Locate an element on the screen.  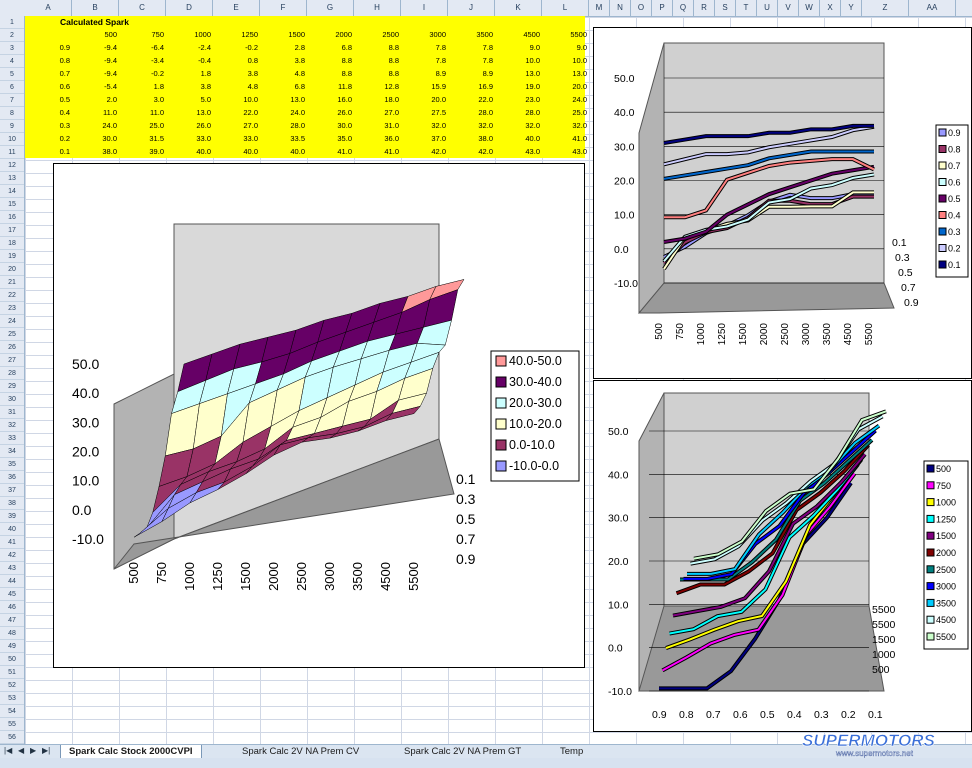
column-header-k: K is located at coordinates (518, 8).